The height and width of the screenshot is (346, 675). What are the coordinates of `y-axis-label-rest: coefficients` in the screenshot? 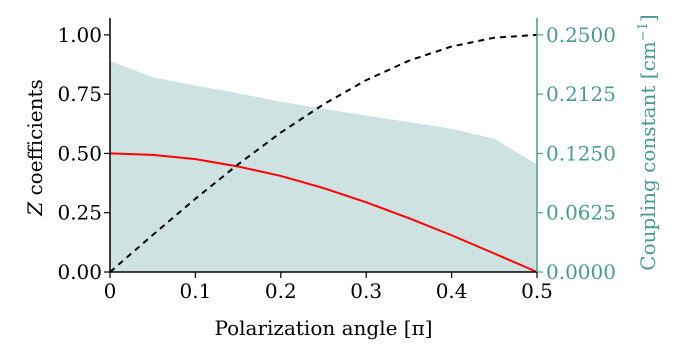 It's located at (35, 140).